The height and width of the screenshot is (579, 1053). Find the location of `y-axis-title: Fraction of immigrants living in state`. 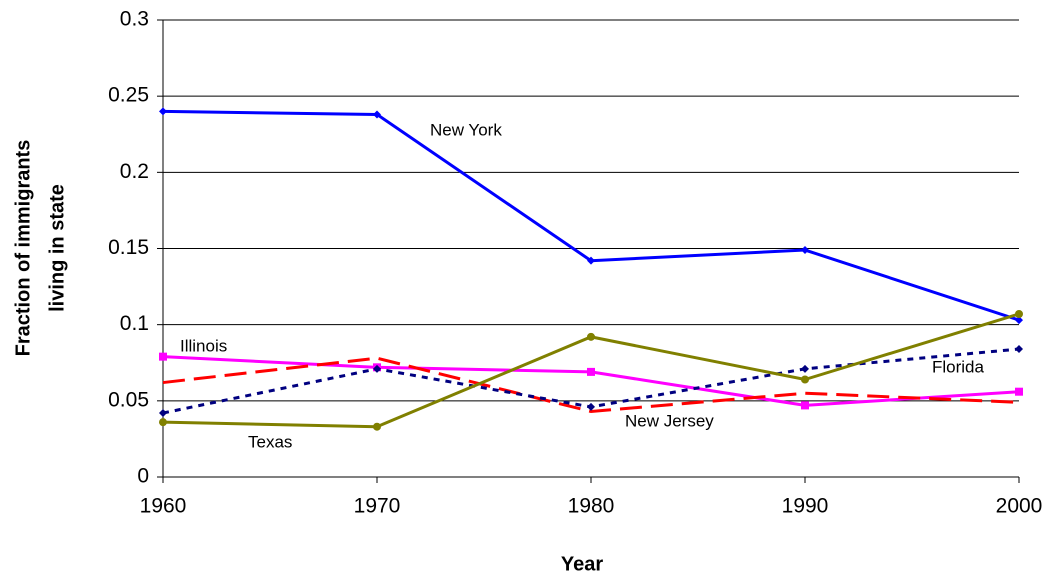

y-axis-title: Fraction of immigrants living in state is located at coordinates (40, 248).